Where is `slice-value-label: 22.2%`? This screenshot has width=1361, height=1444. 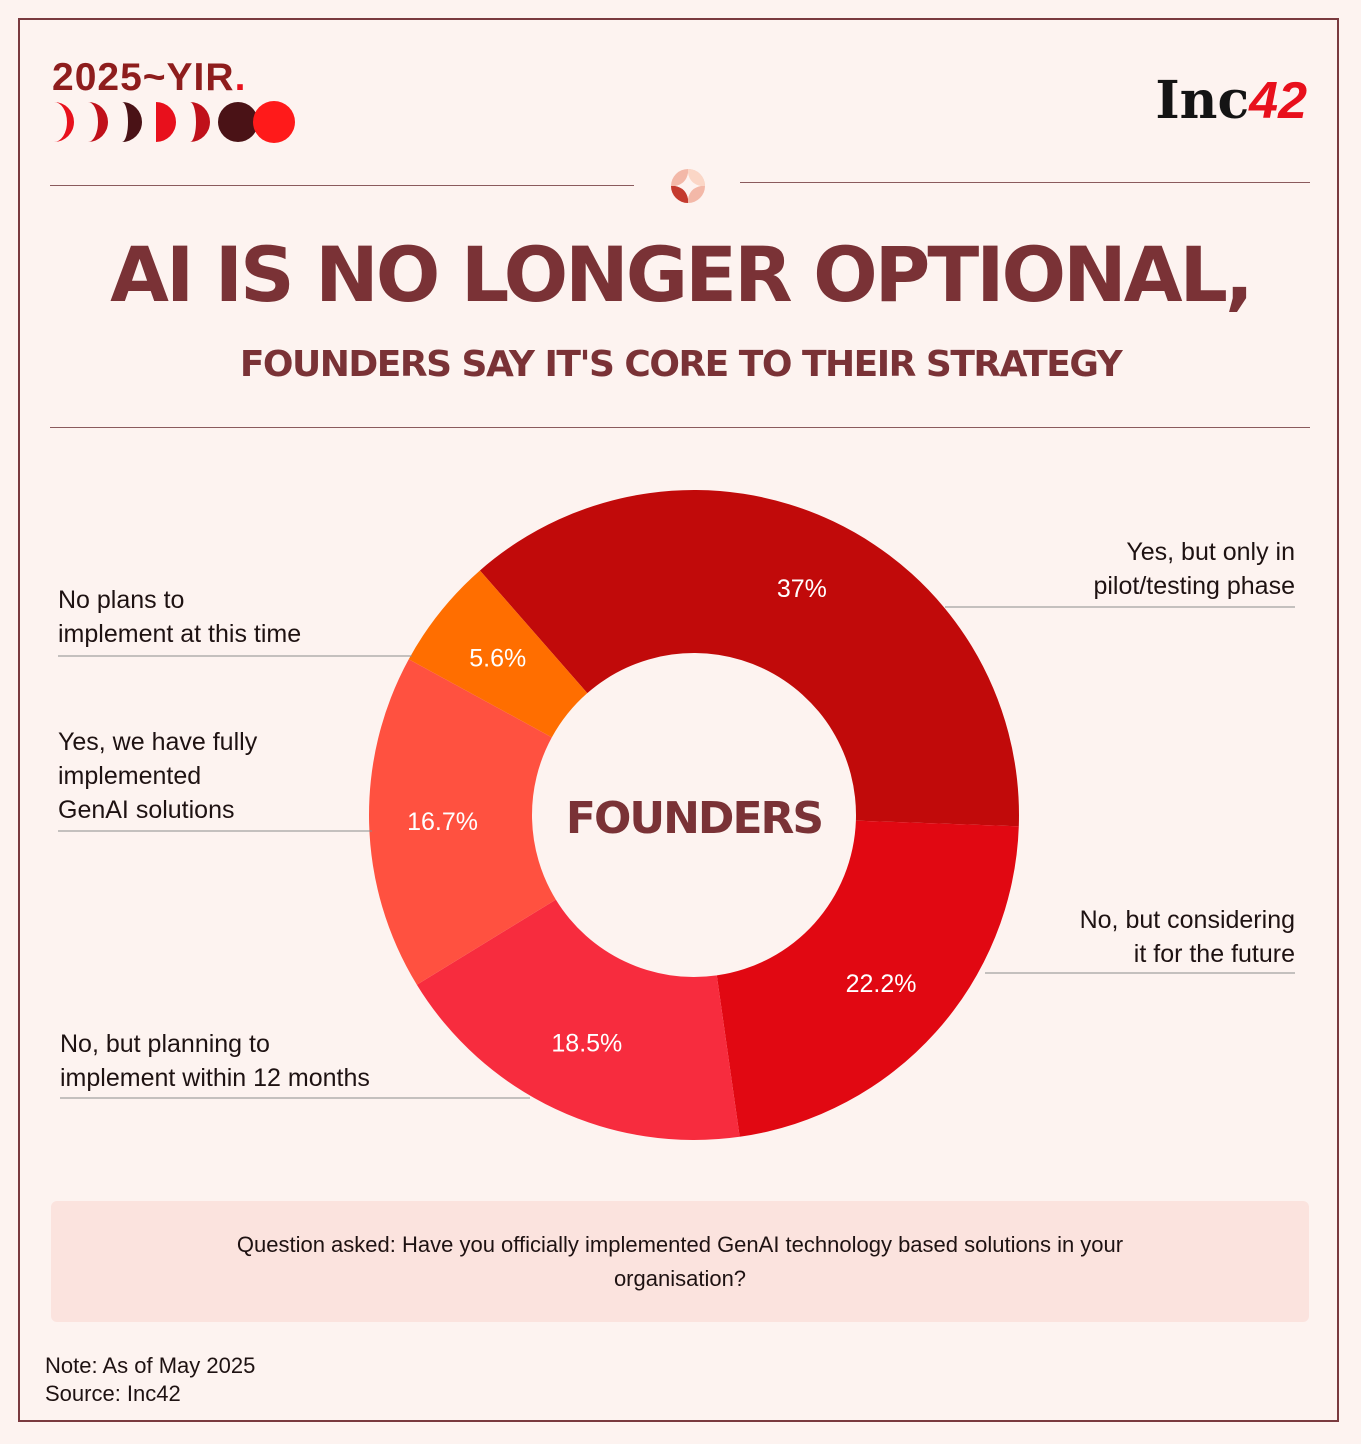 slice-value-label: 22.2% is located at coordinates (881, 984).